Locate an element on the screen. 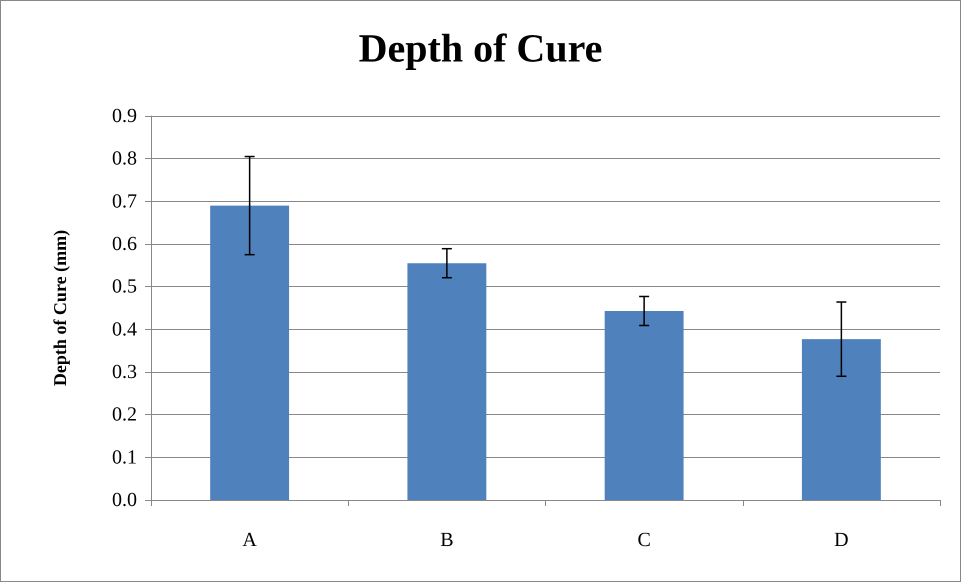 The width and height of the screenshot is (961, 582). y-tick-label: 0.5 is located at coordinates (124, 287).